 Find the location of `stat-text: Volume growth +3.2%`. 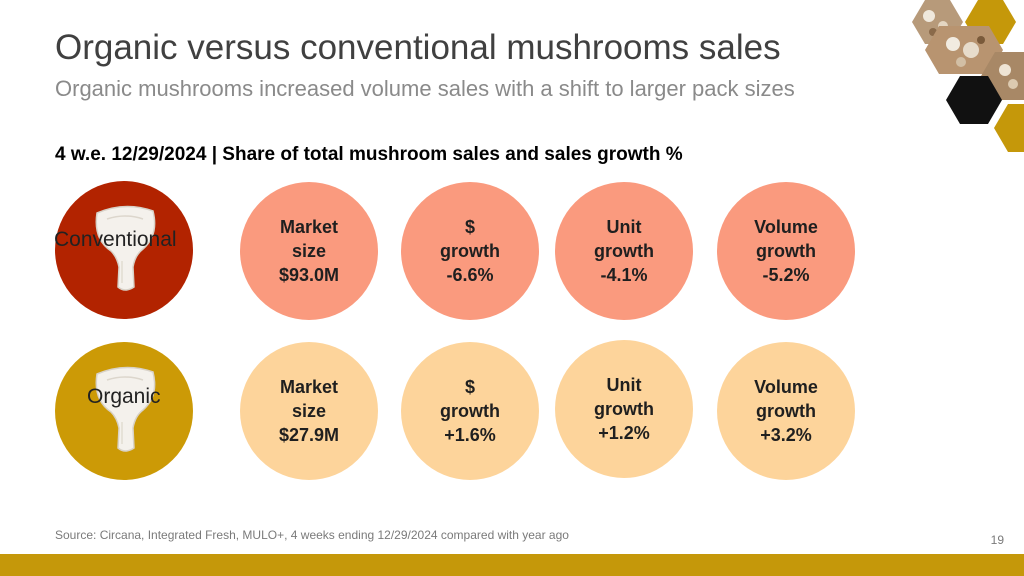

stat-text: Volume growth +3.2% is located at coordinates (786, 411).